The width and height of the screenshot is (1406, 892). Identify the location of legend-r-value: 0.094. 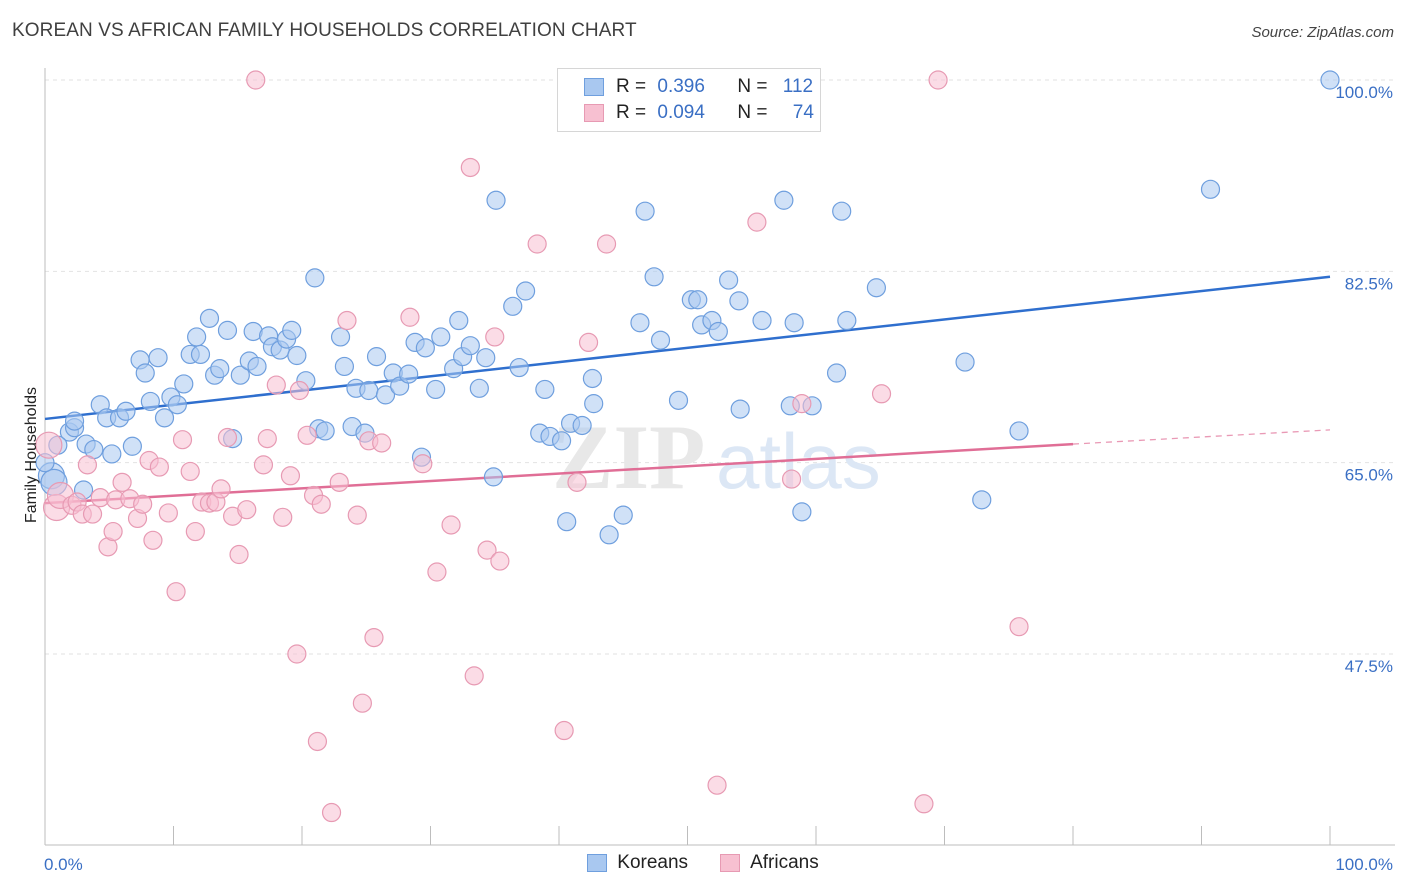
(681, 112).